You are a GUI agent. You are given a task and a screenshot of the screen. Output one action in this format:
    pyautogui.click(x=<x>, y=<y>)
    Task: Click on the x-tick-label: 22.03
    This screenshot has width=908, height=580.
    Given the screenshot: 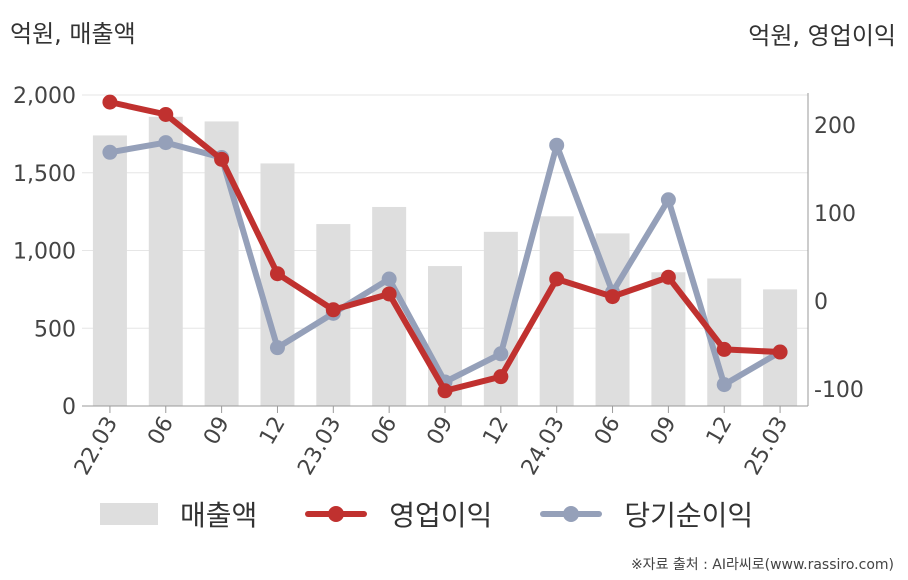 What is the action you would take?
    pyautogui.click(x=96, y=446)
    